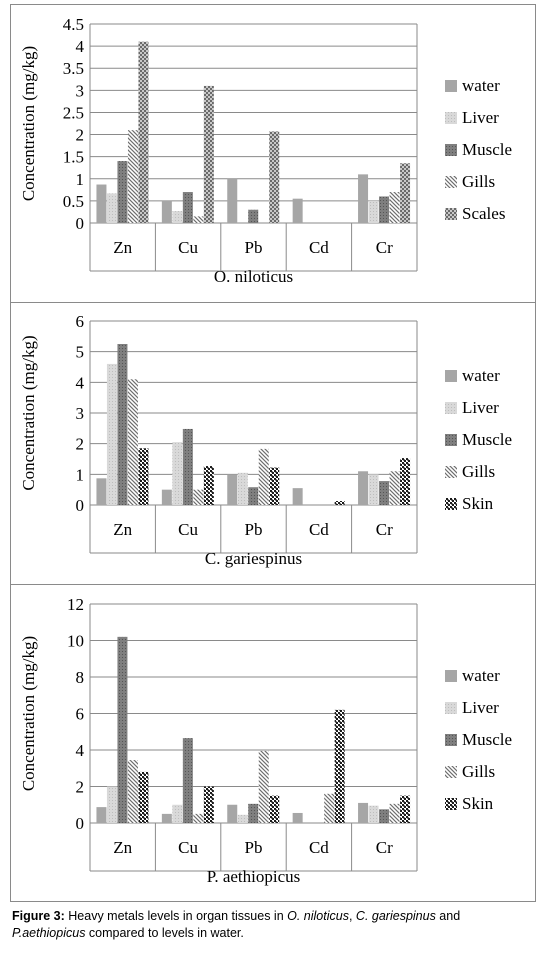  Describe the element at coordinates (73, 112) in the screenshot. I see `y-tick-label: 2.5` at that location.